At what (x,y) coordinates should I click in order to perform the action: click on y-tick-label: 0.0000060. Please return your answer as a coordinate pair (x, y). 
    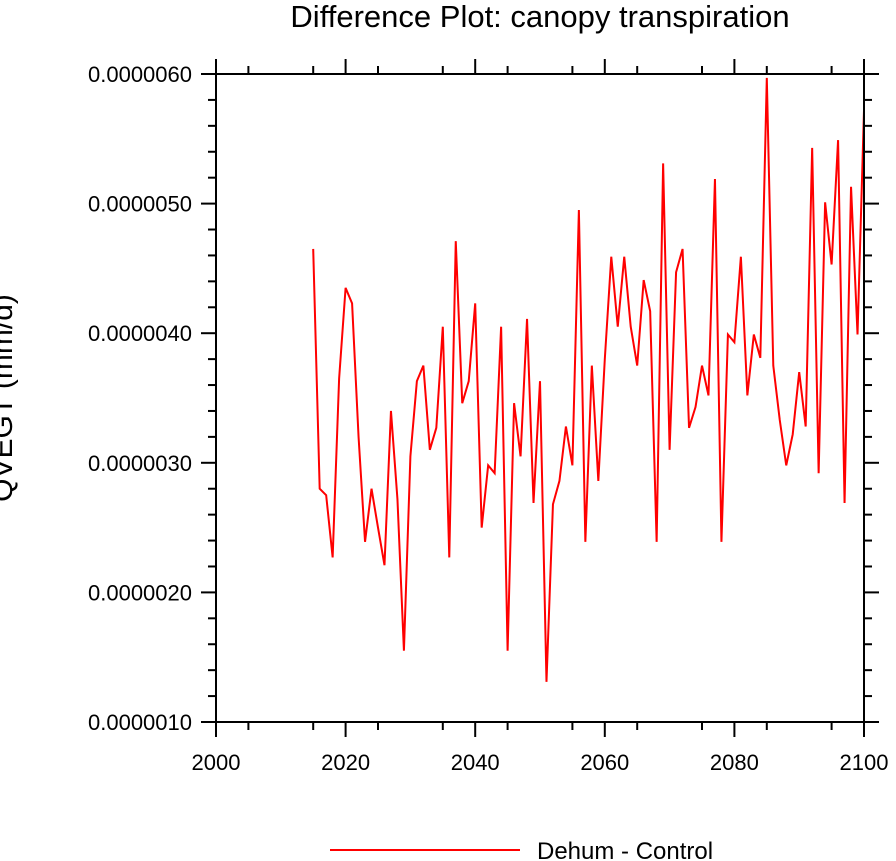
    Looking at the image, I should click on (140, 74).